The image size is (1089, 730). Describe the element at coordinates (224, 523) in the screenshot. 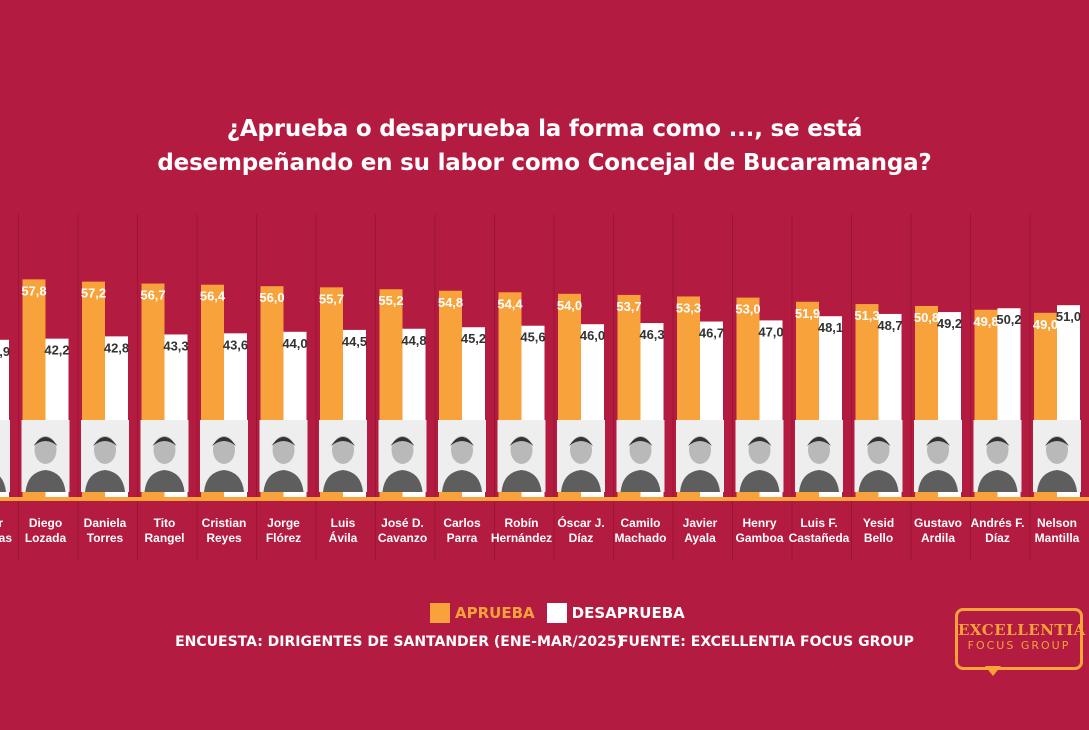

I see `category-label: Cristian` at that location.